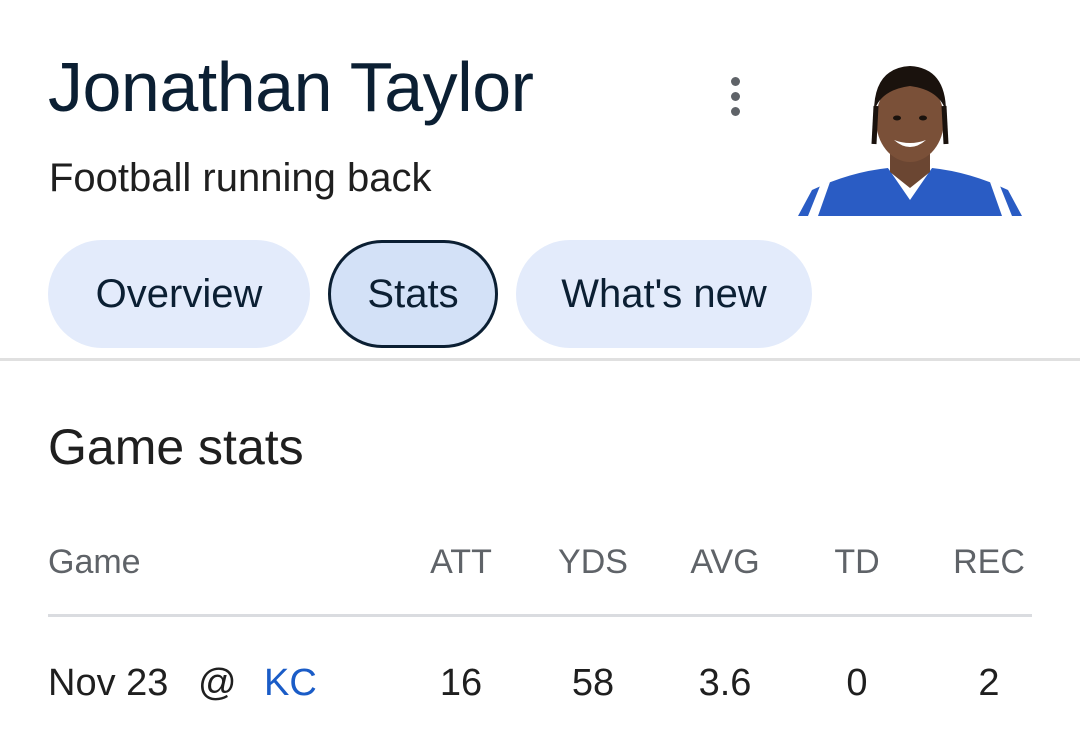 Image resolution: width=1080 pixels, height=746 pixels. I want to click on table-row: Nov 23 @ KC 16 58 3.6 0 2, so click(540, 683).